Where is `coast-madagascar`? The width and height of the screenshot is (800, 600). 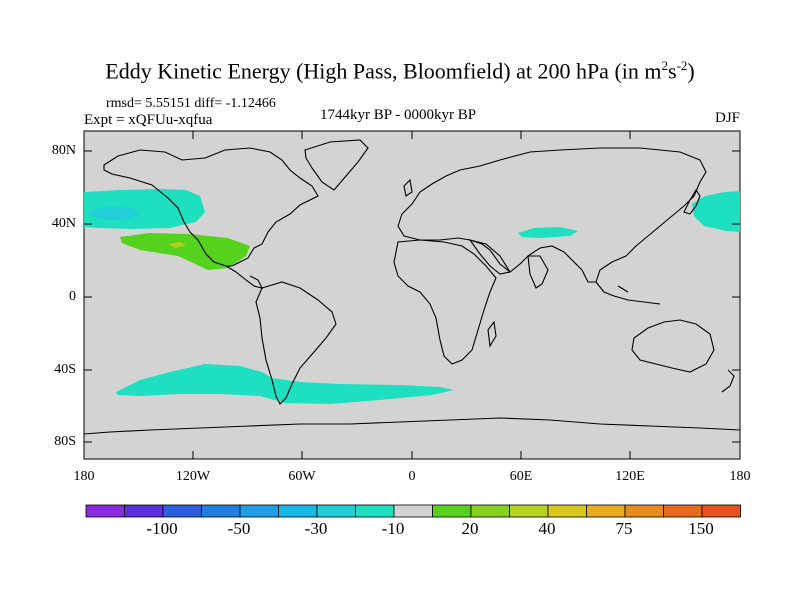 coast-madagascar is located at coordinates (492, 334).